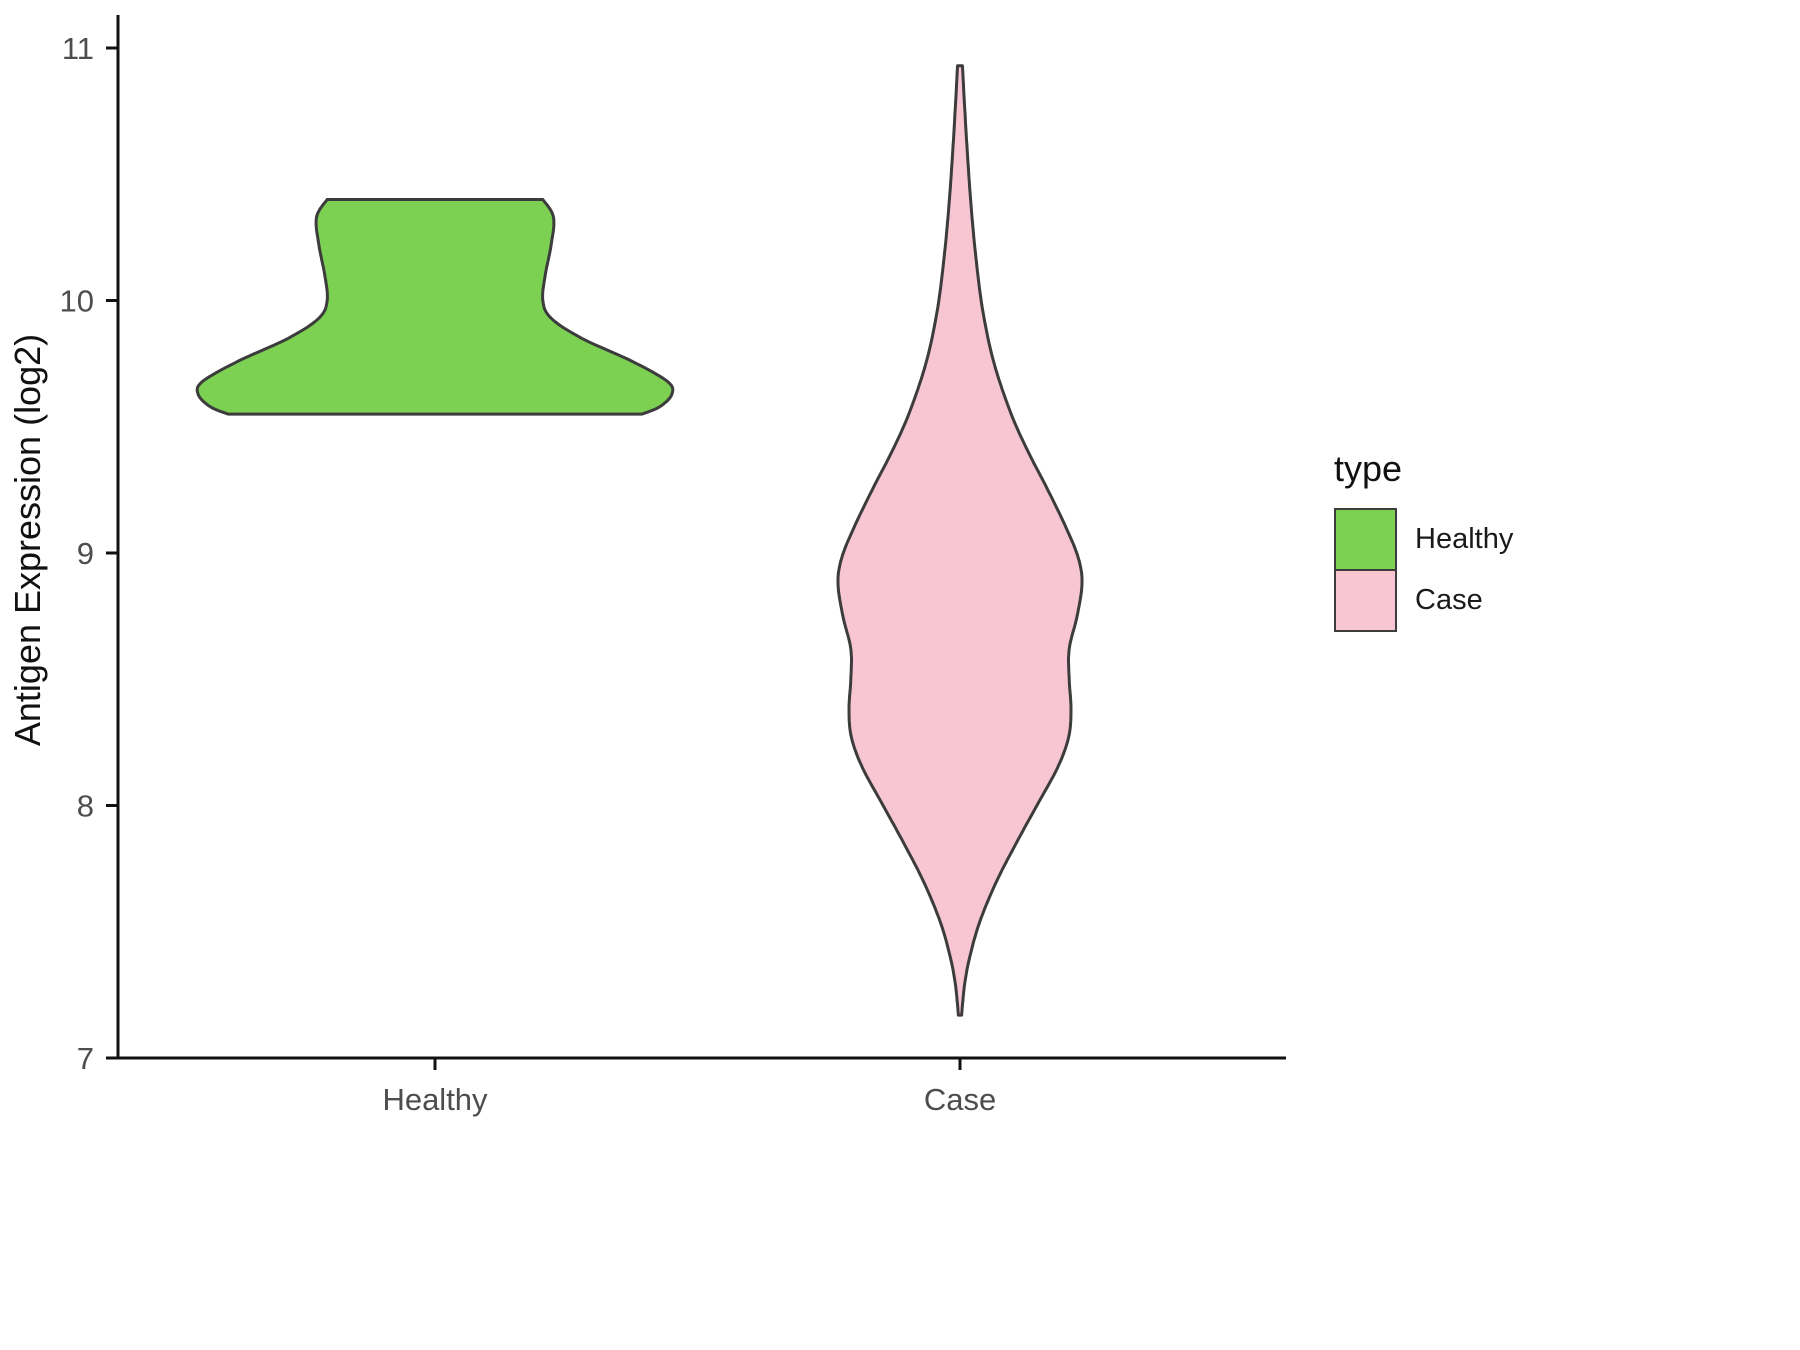 This screenshot has width=1800, height=1350. What do you see at coordinates (85, 1058) in the screenshot?
I see `y-tick-label: 7` at bounding box center [85, 1058].